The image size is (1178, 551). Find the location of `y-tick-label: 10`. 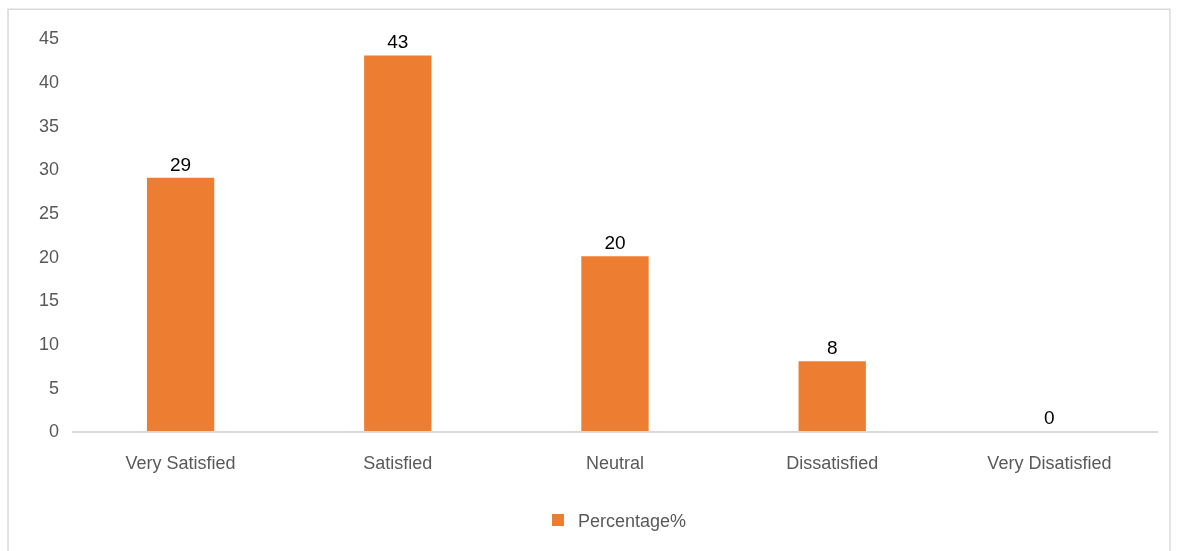

y-tick-label: 10 is located at coordinates (48, 343).